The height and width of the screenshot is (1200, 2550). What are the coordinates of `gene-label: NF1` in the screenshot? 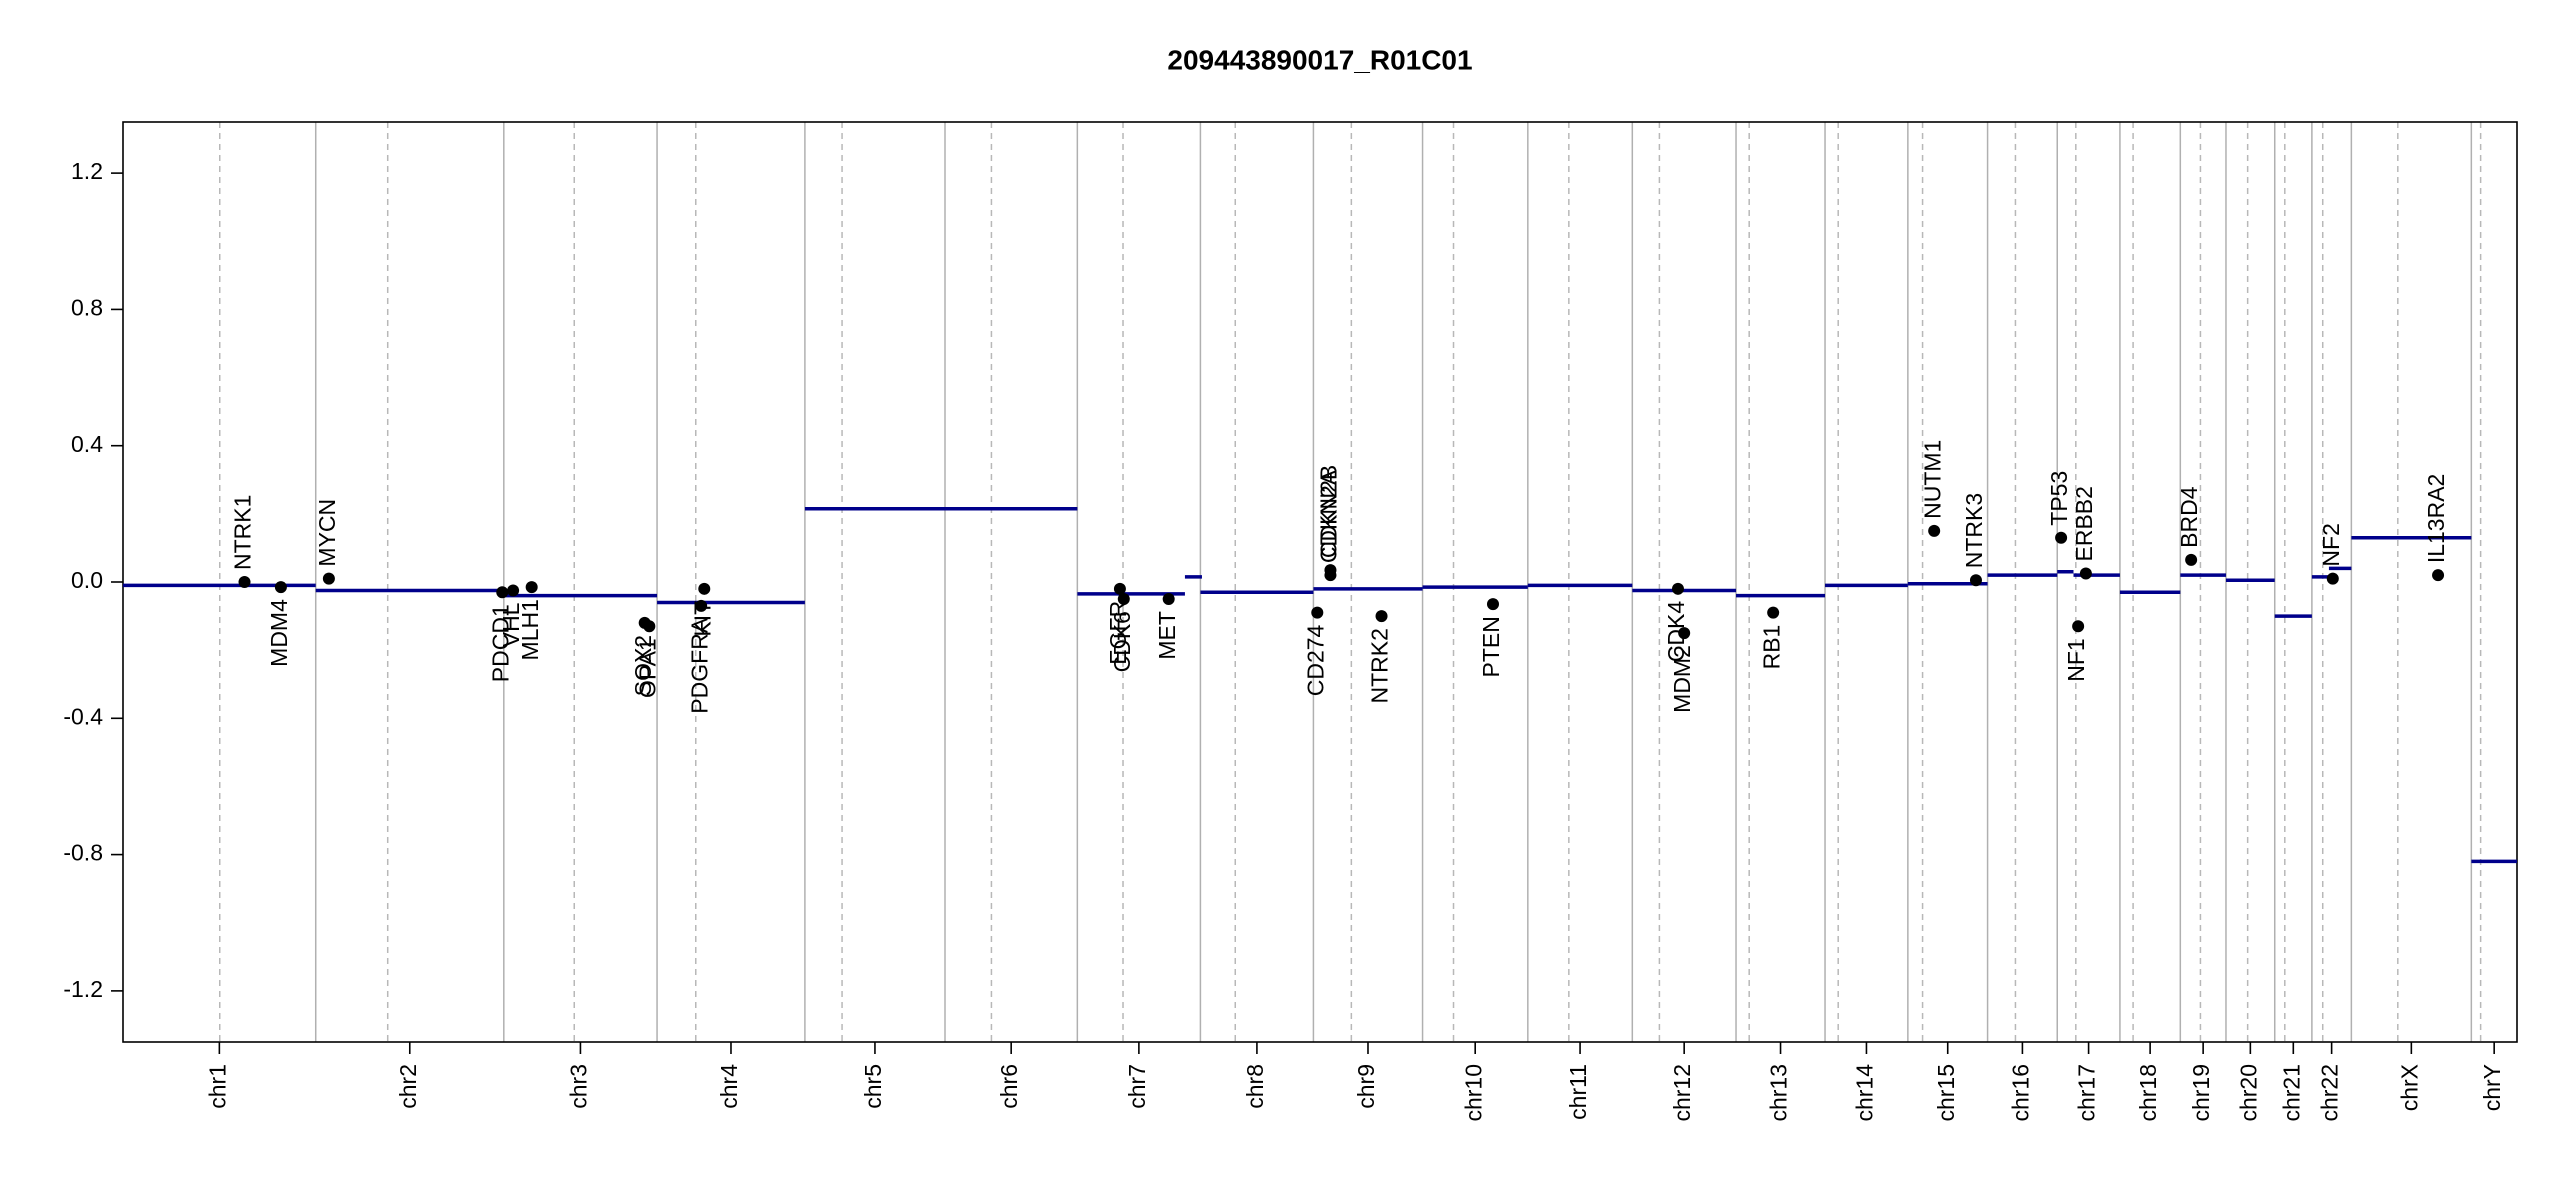 It's located at (2076, 659).